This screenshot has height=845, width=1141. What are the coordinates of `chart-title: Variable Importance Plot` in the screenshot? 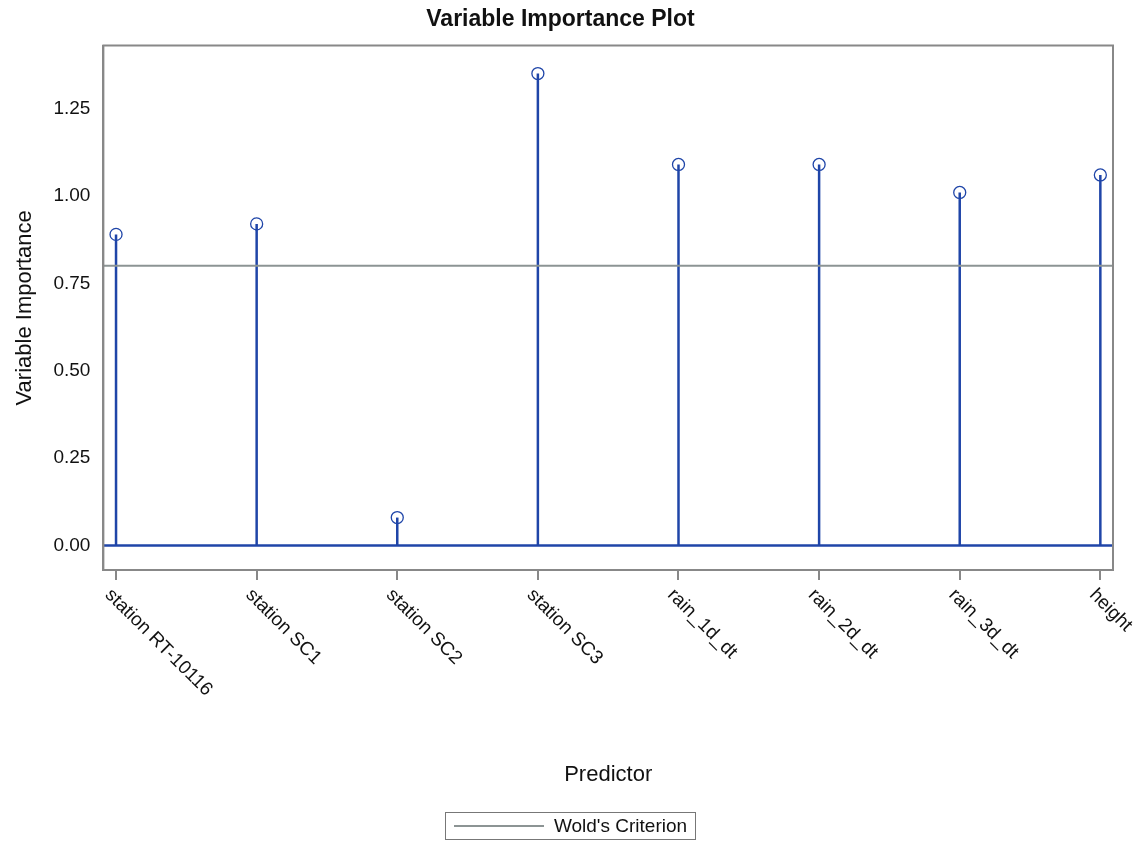 It's located at (561, 18).